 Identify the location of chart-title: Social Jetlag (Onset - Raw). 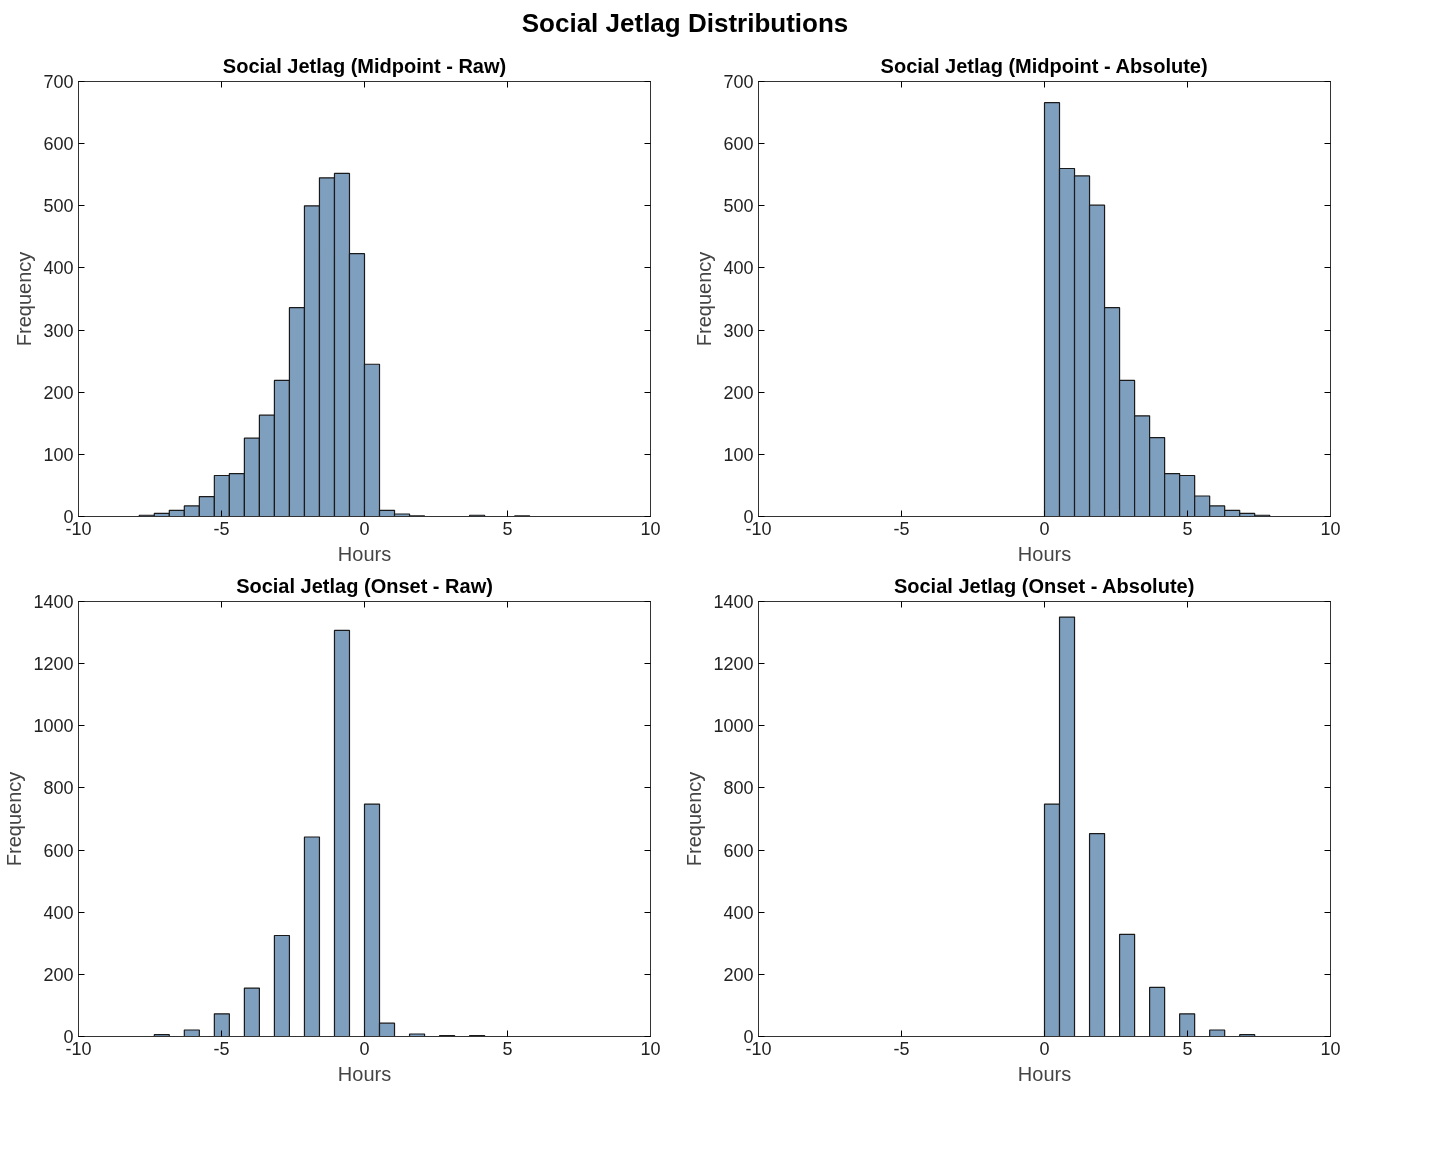
(364, 585).